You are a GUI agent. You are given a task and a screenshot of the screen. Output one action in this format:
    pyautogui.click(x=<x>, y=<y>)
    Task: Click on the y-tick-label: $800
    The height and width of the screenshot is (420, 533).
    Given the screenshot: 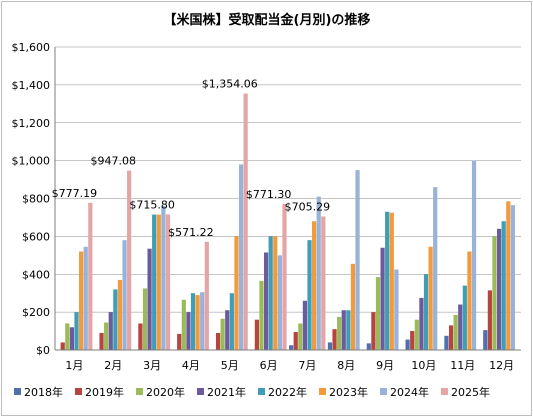 What is the action you would take?
    pyautogui.click(x=36, y=199)
    